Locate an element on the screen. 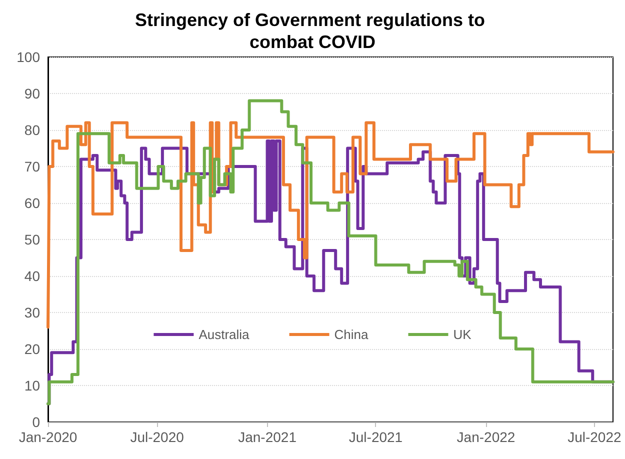  x-tick-label: Jan-2021 is located at coordinates (267, 437).